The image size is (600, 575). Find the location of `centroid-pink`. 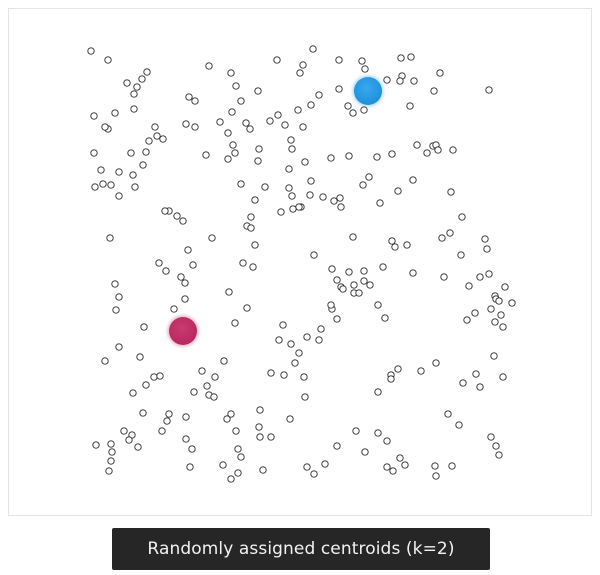

centroid-pink is located at coordinates (183, 331).